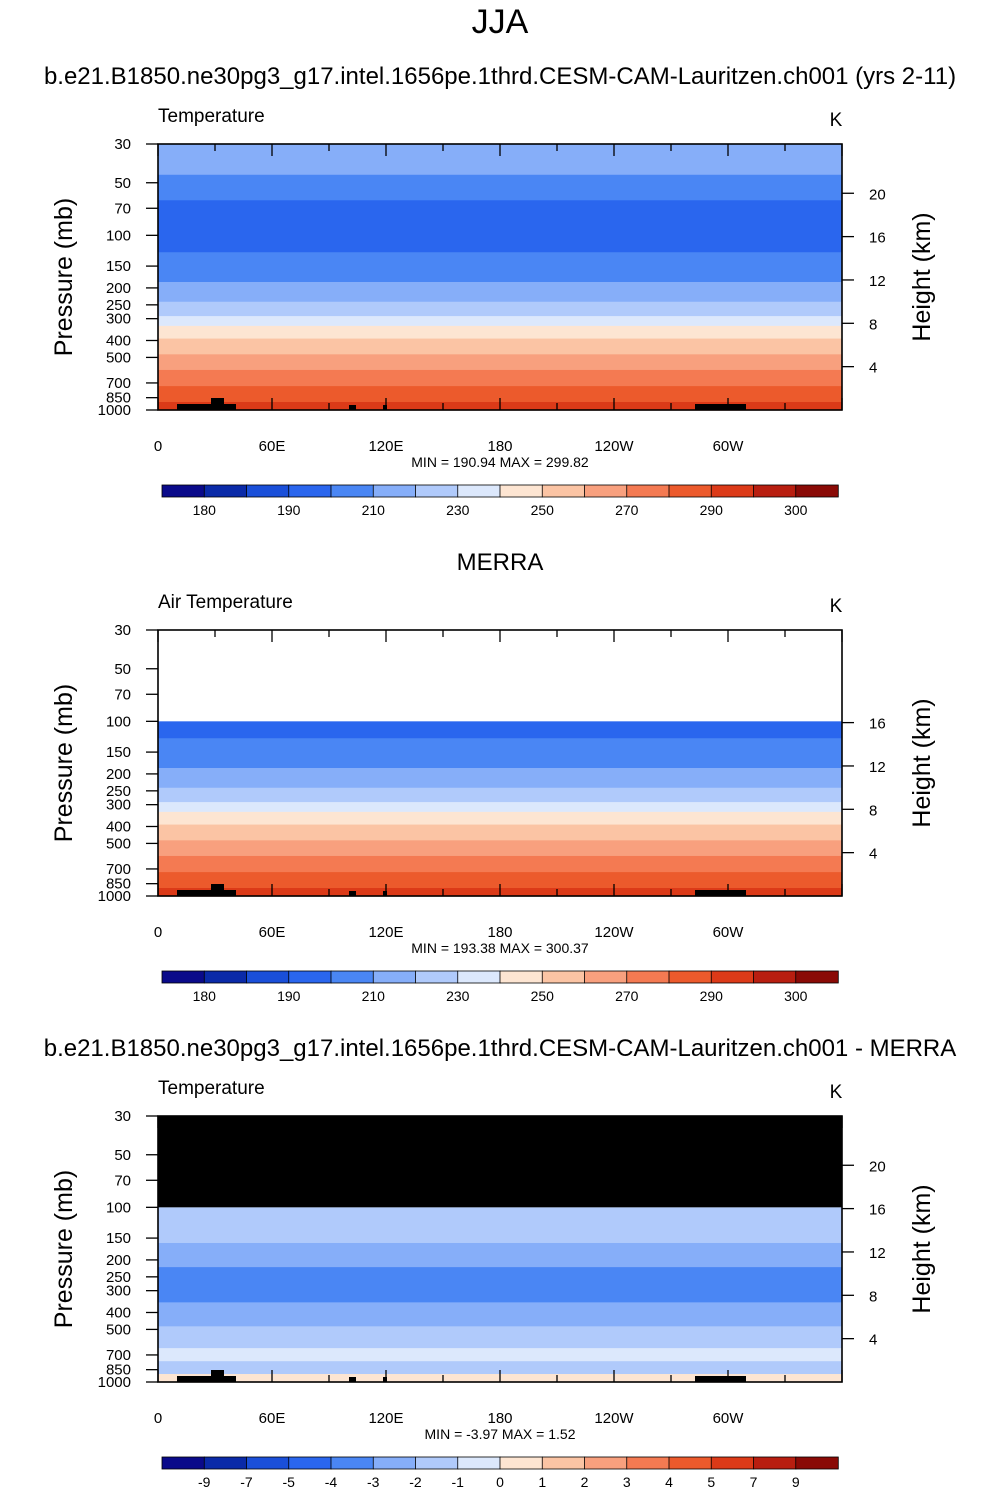 The height and width of the screenshot is (1492, 1001). Describe the element at coordinates (122, 1180) in the screenshot. I see `y-tick-label: 70` at that location.